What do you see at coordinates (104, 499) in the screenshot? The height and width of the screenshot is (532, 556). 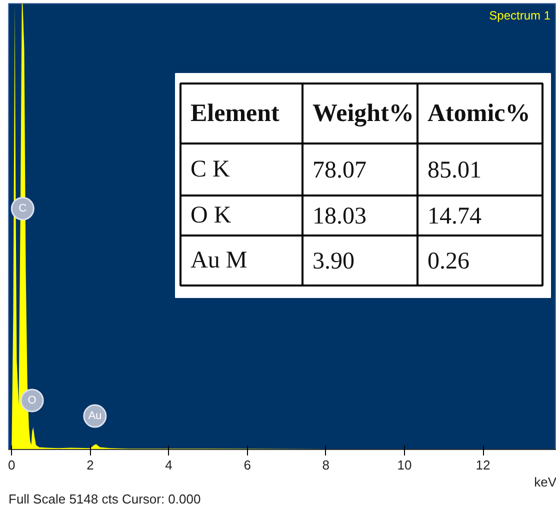 I see `text: Full Scale 5148 cts Cursor: 0.000` at bounding box center [104, 499].